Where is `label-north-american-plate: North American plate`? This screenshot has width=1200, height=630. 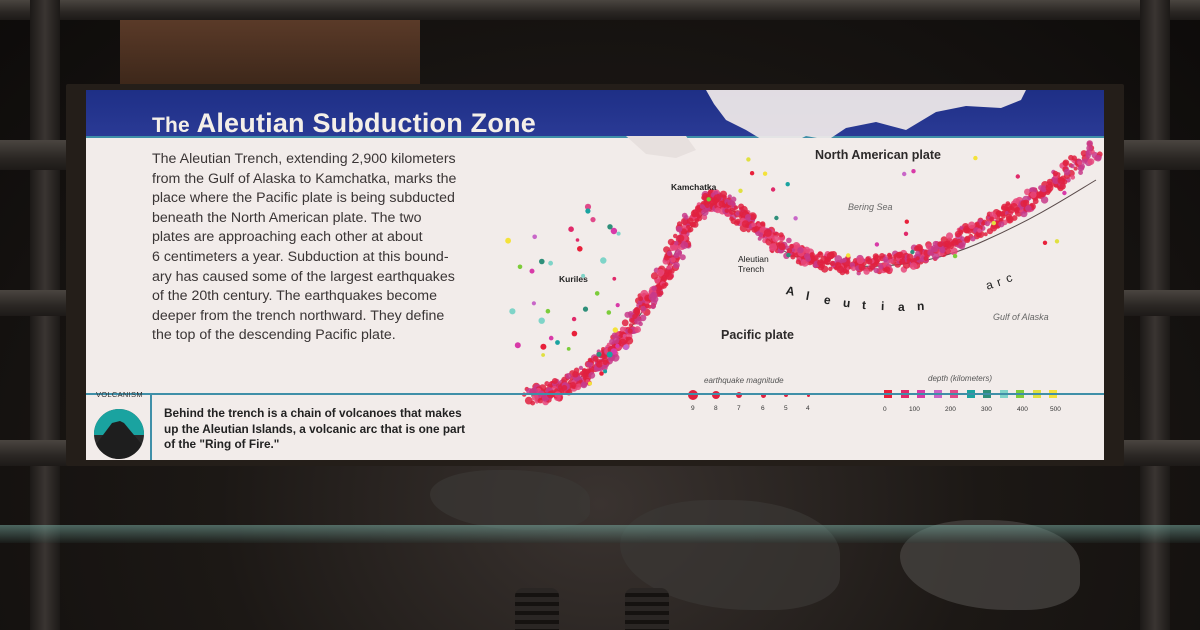
label-north-american-plate: North American plate is located at coordinates (878, 155).